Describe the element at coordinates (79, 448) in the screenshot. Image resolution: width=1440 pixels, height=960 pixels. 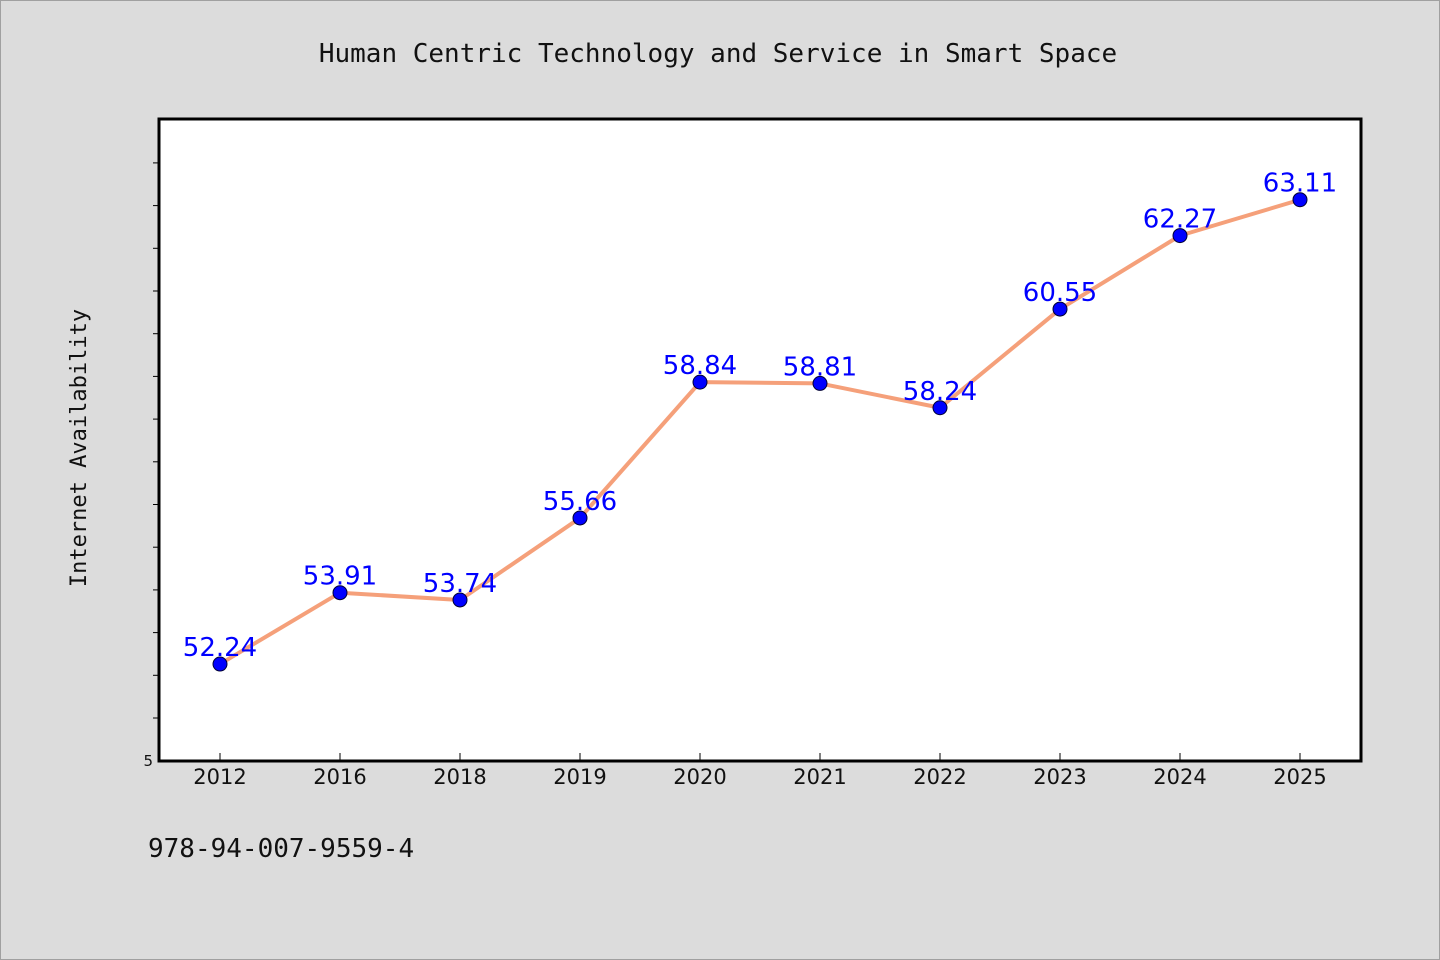
I see `y-axis-label: Internet Availability` at that location.